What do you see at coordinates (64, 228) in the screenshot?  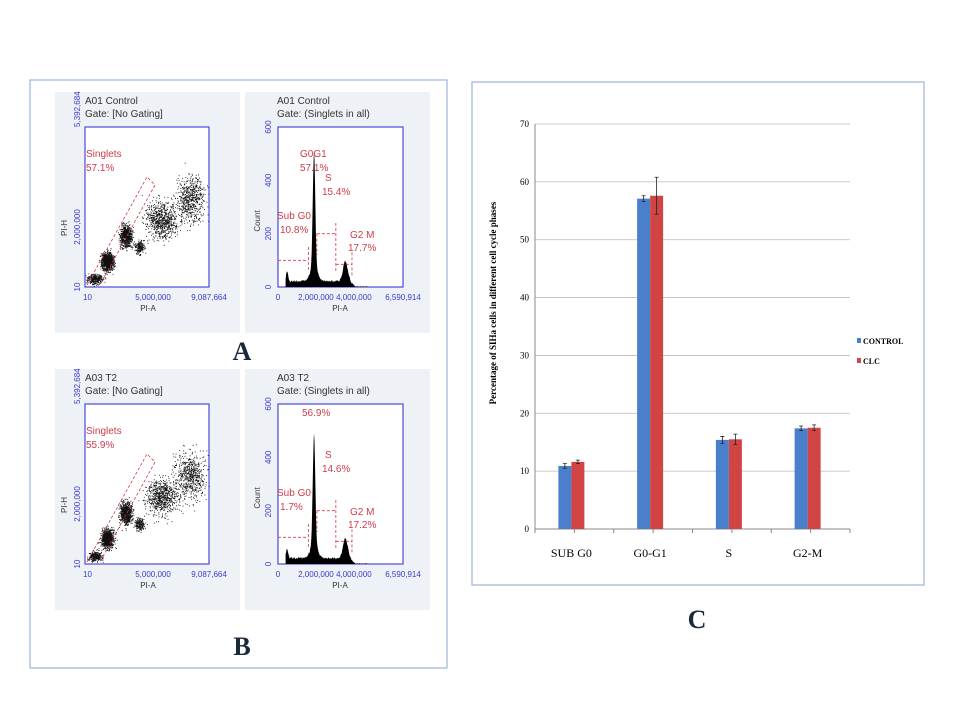 I see `scatter-y-axis-label: PI-H` at bounding box center [64, 228].